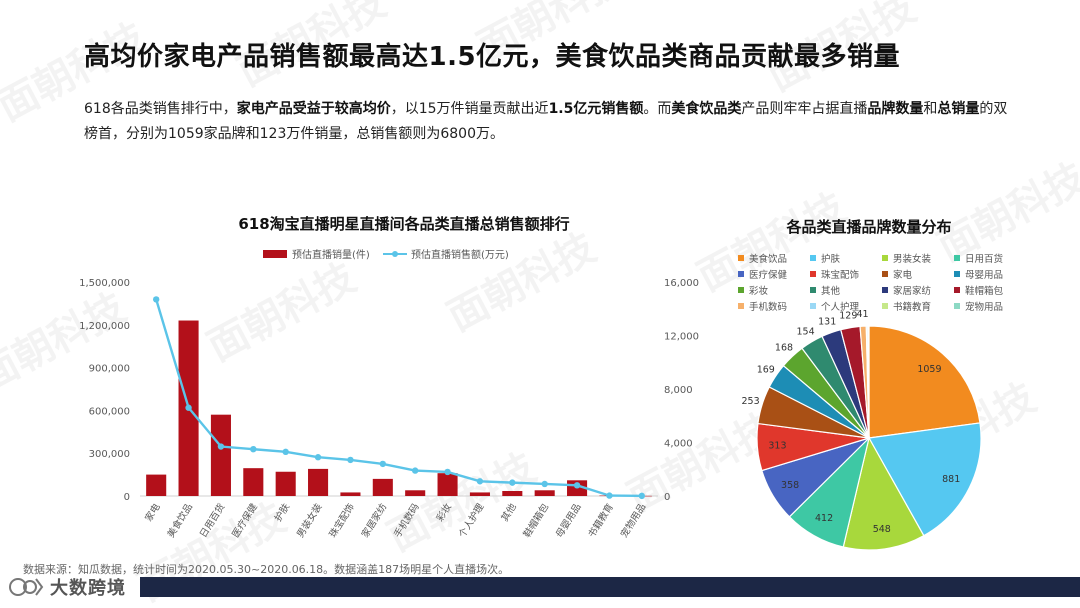  What do you see at coordinates (512, 482) in the screenshot?
I see `line-point-其他` at bounding box center [512, 482].